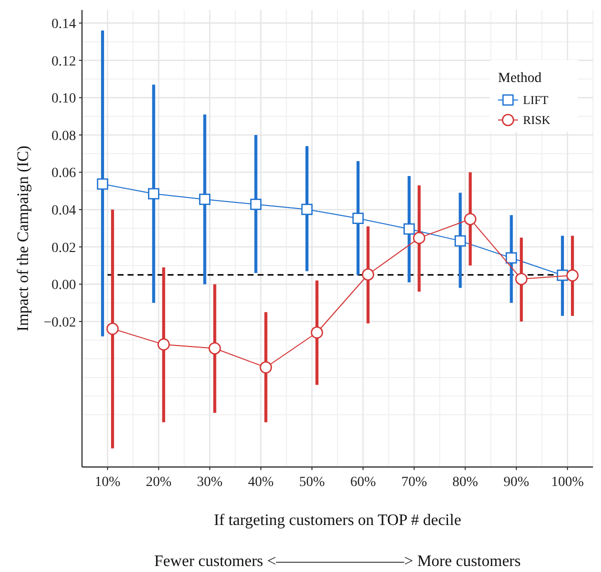 The width and height of the screenshot is (601, 572). Describe the element at coordinates (338, 520) in the screenshot. I see `x-axis-title: If targeting customers on TOP # decile` at that location.